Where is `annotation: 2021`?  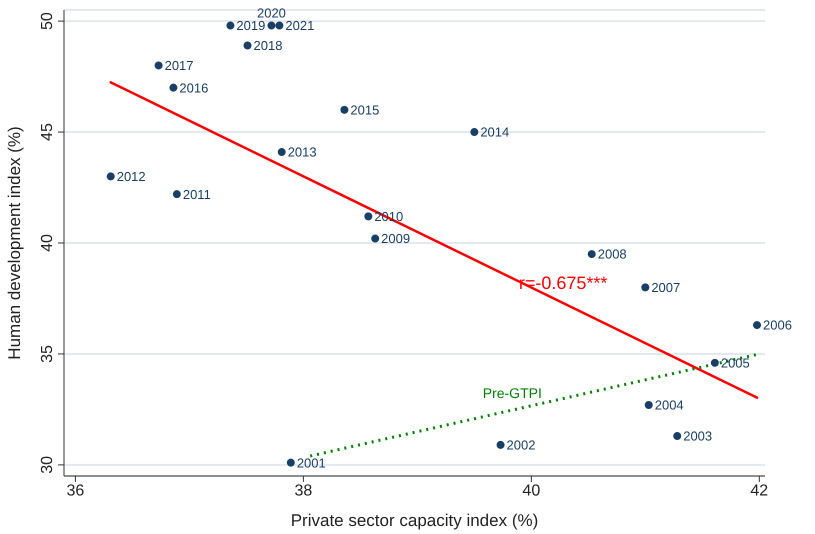
annotation: 2021 is located at coordinates (299, 26).